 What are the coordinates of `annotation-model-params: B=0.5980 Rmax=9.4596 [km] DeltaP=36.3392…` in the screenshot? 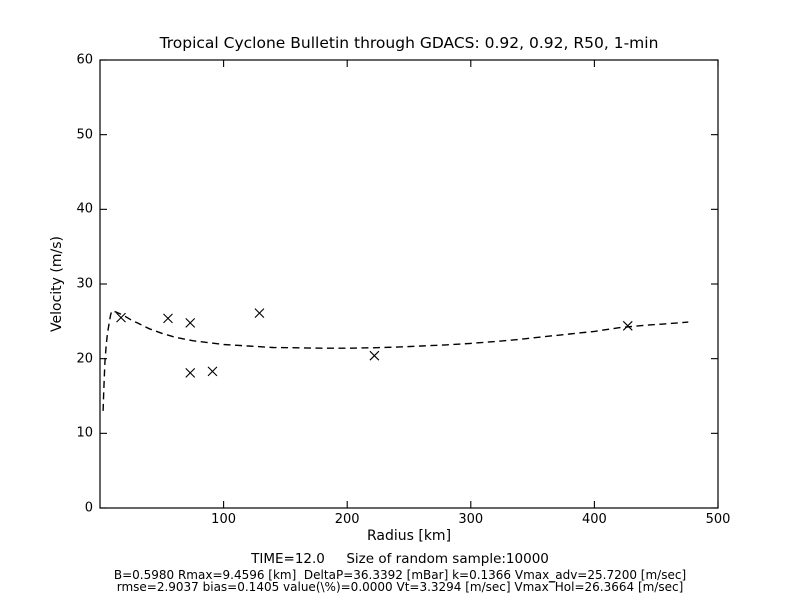 It's located at (400, 575).